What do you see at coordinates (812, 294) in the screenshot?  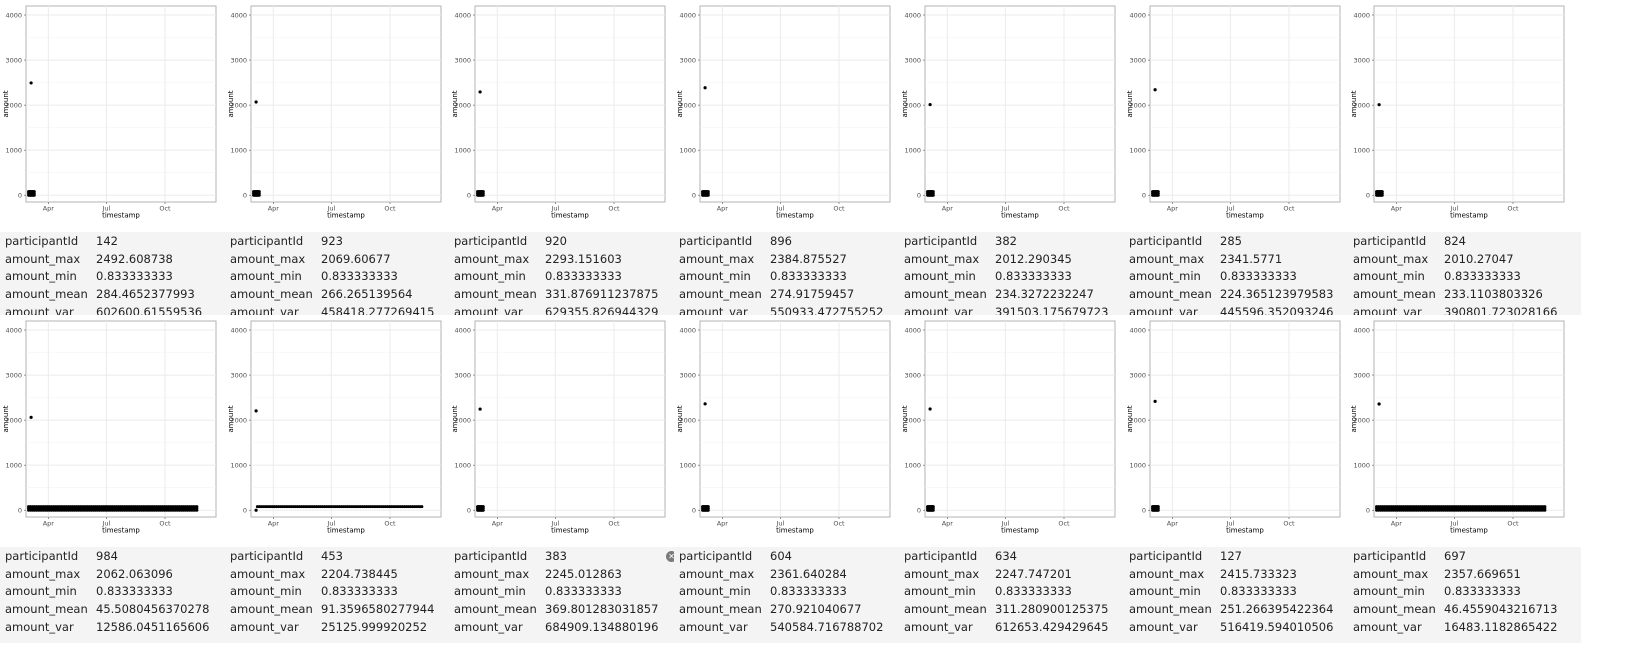 I see `summary-value: 274.91759457` at bounding box center [812, 294].